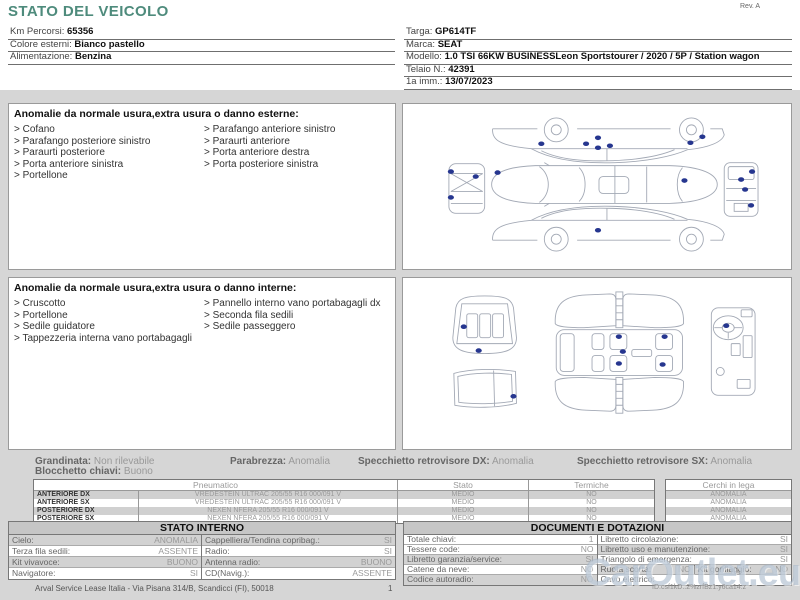  I want to click on page-number: 1, so click(390, 588).